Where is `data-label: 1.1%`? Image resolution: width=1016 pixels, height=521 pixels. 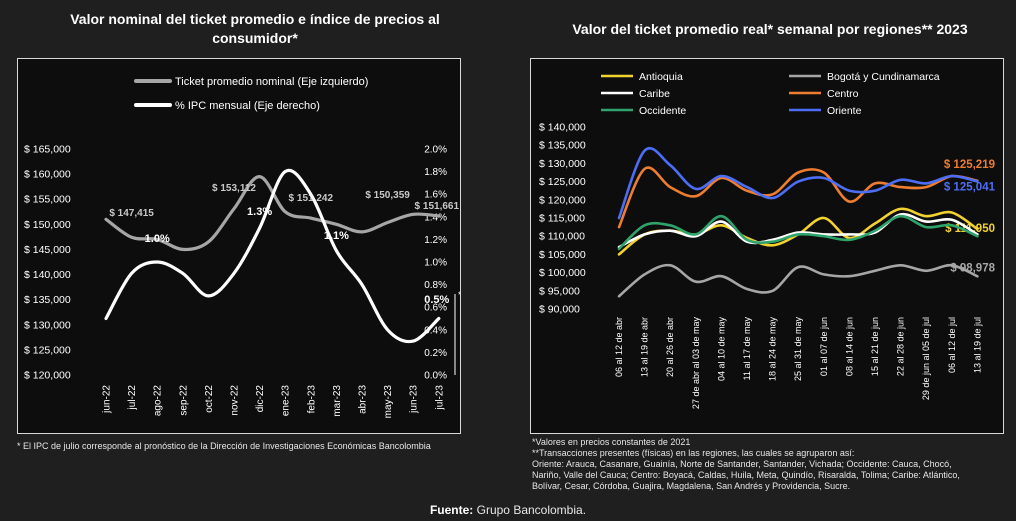 data-label: 1.1% is located at coordinates (336, 236).